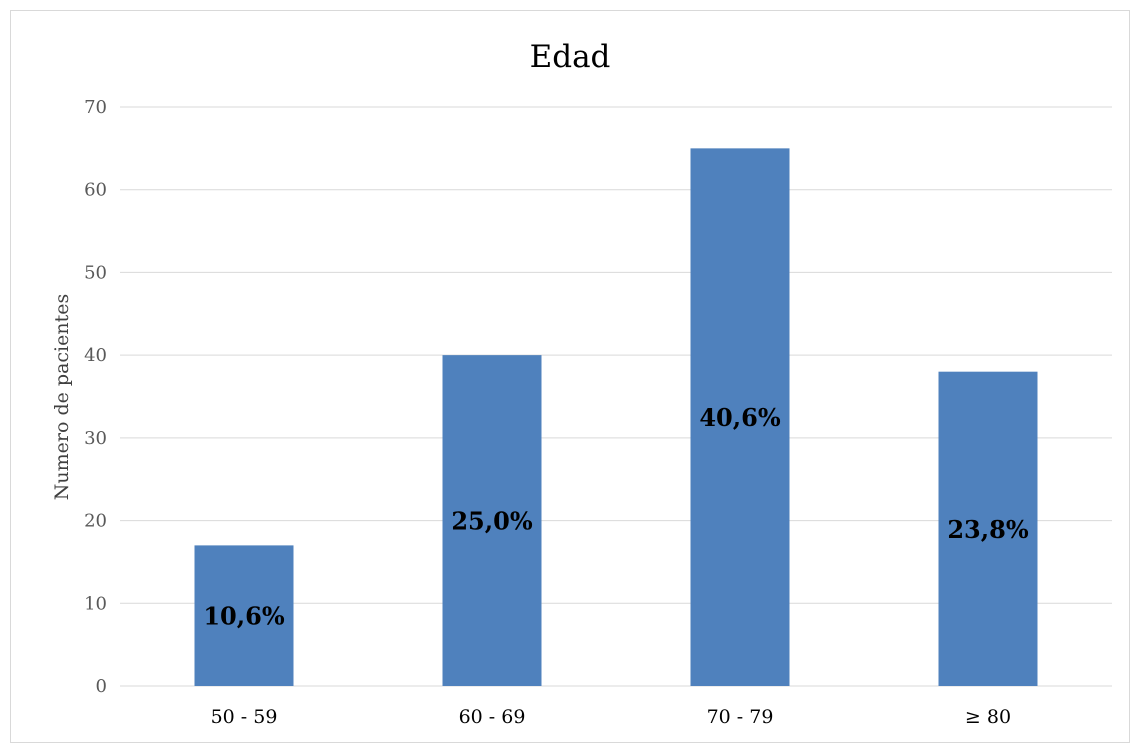 The height and width of the screenshot is (744, 1141). I want to click on bar-data-label: 10,6%, so click(243, 616).